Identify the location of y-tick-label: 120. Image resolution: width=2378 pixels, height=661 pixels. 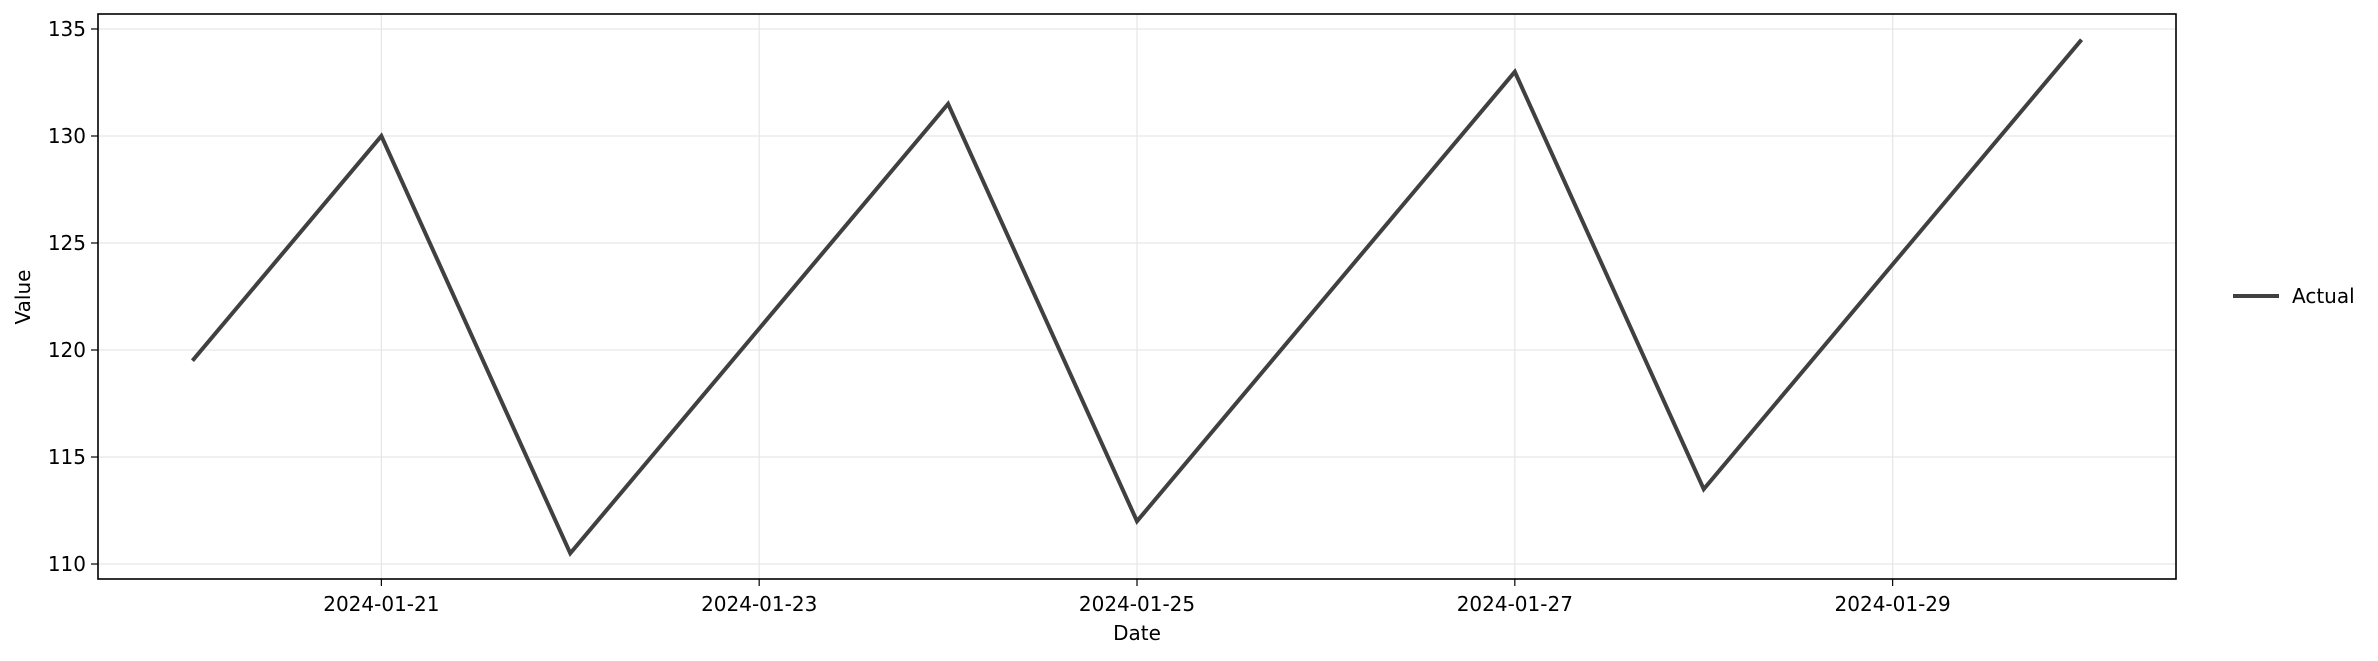
(67, 350).